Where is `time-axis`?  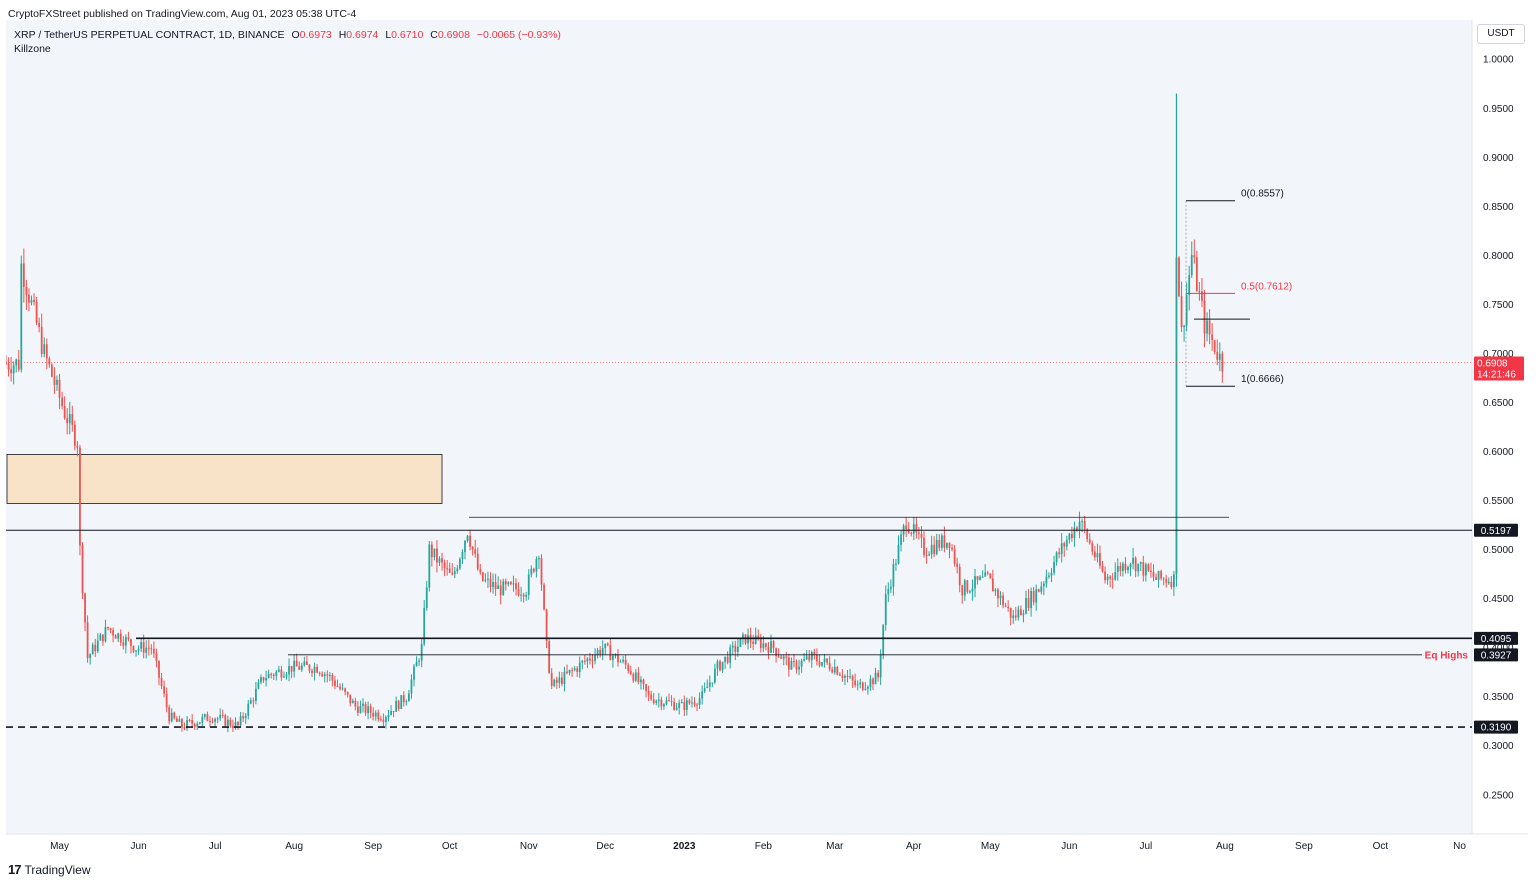 time-axis is located at coordinates (767, 845).